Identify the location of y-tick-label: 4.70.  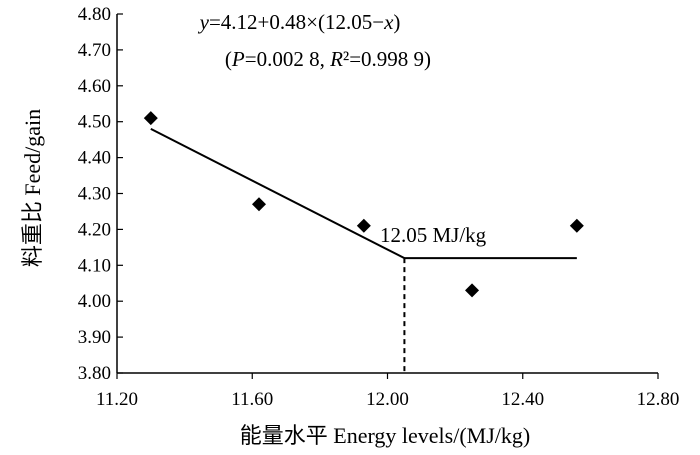
(94, 50).